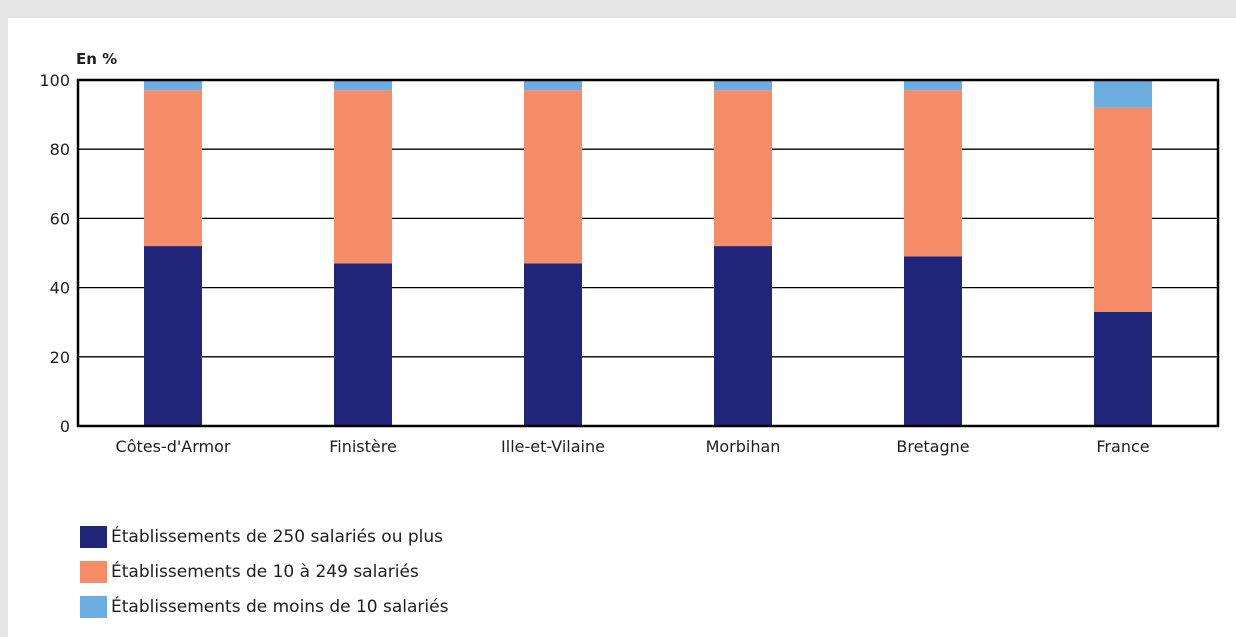 This screenshot has height=637, width=1236. Describe the element at coordinates (280, 607) in the screenshot. I see `legend-label: Établissements de moins de 10 salariés` at that location.